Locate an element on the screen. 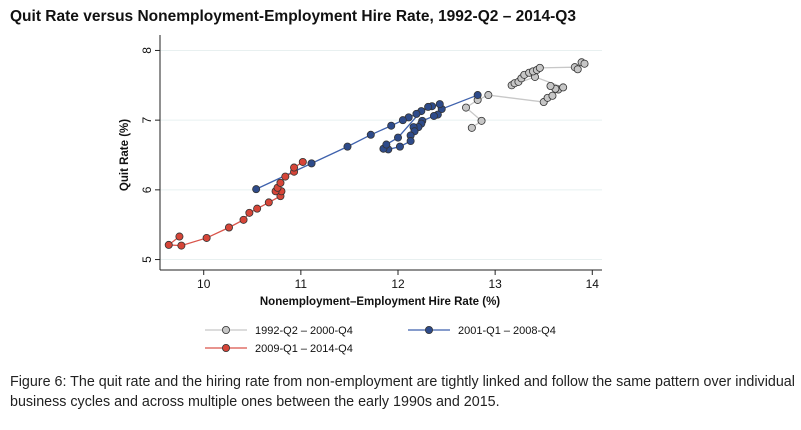  y-tick-label: 8 is located at coordinates (147, 50).